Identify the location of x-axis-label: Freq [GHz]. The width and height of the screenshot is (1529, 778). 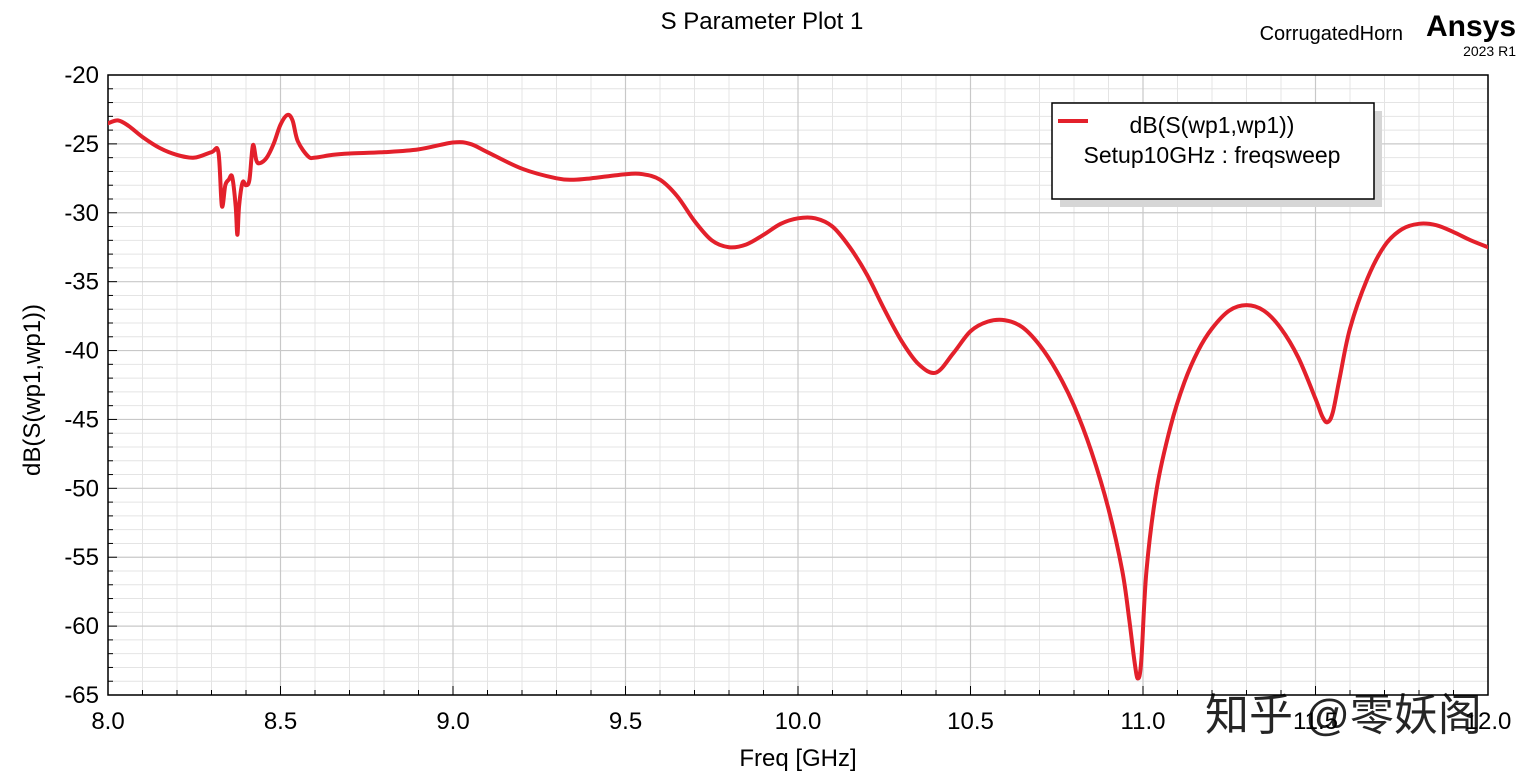
(797, 758).